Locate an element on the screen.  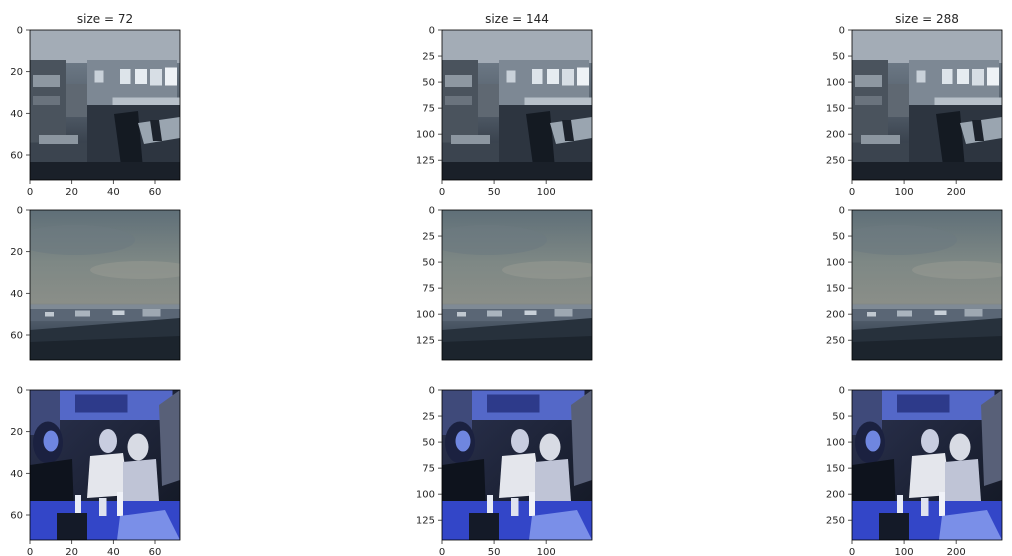
subplot-0-0: size = 72 0 20 40 60 0 20 40 60 is located at coordinates (95, 105).